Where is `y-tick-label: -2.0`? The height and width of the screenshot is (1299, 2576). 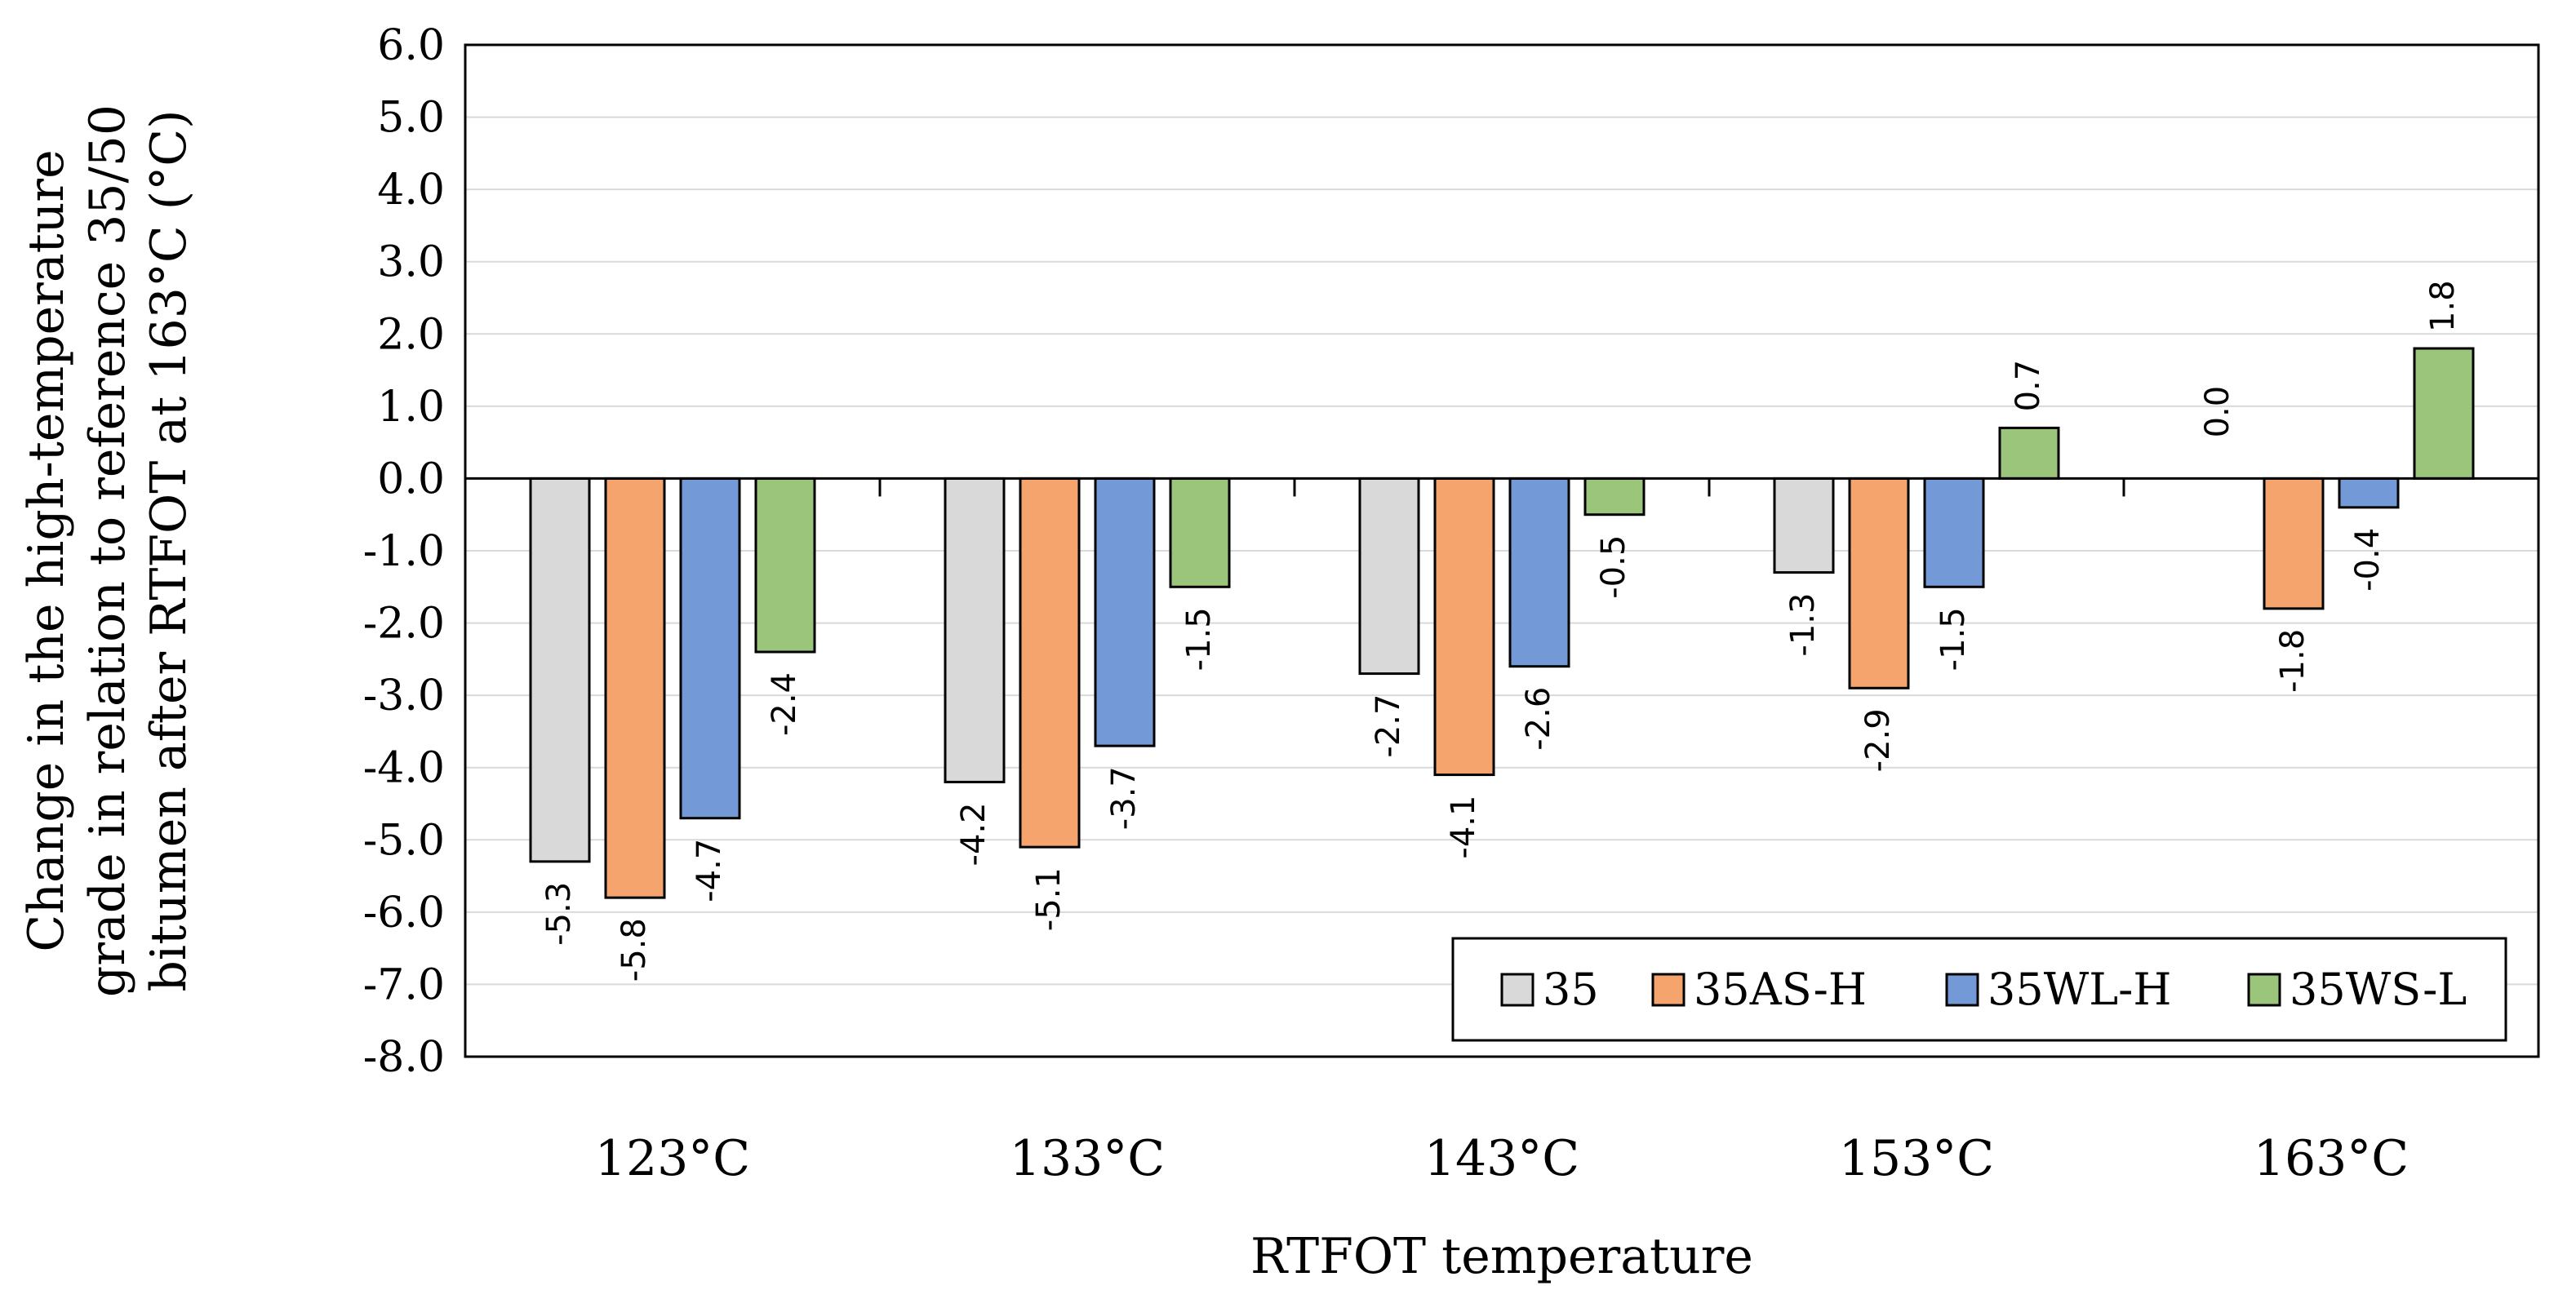
y-tick-label: -2.0 is located at coordinates (404, 624).